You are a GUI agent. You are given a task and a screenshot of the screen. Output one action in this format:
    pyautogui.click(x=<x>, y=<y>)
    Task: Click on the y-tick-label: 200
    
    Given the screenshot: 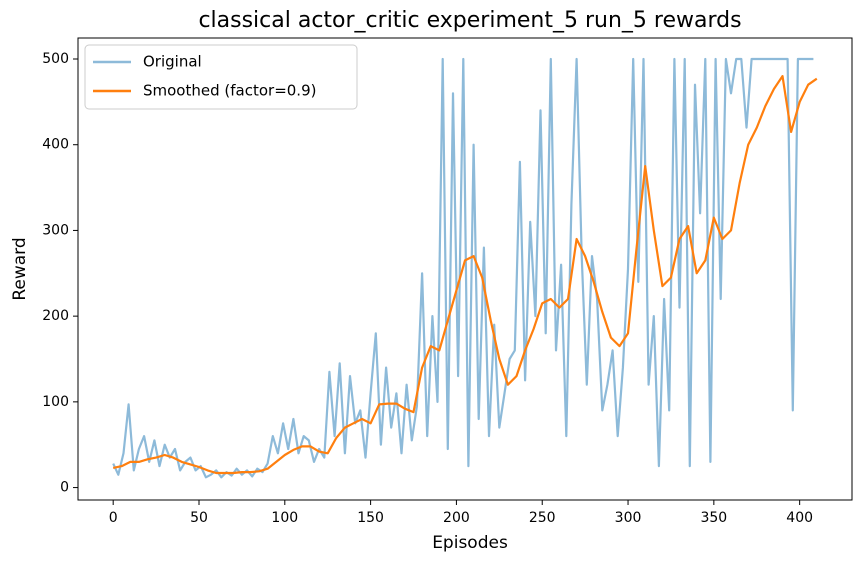 What is the action you would take?
    pyautogui.click(x=55, y=316)
    